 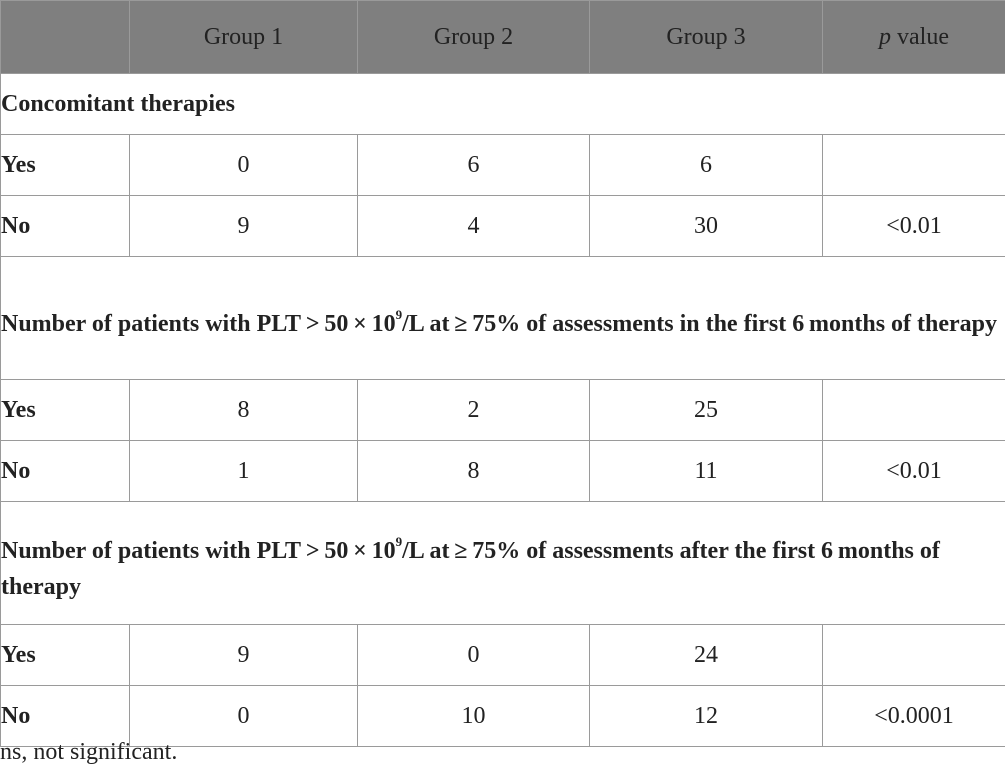 What do you see at coordinates (706, 410) in the screenshot?
I see `cell-group-3: 25` at bounding box center [706, 410].